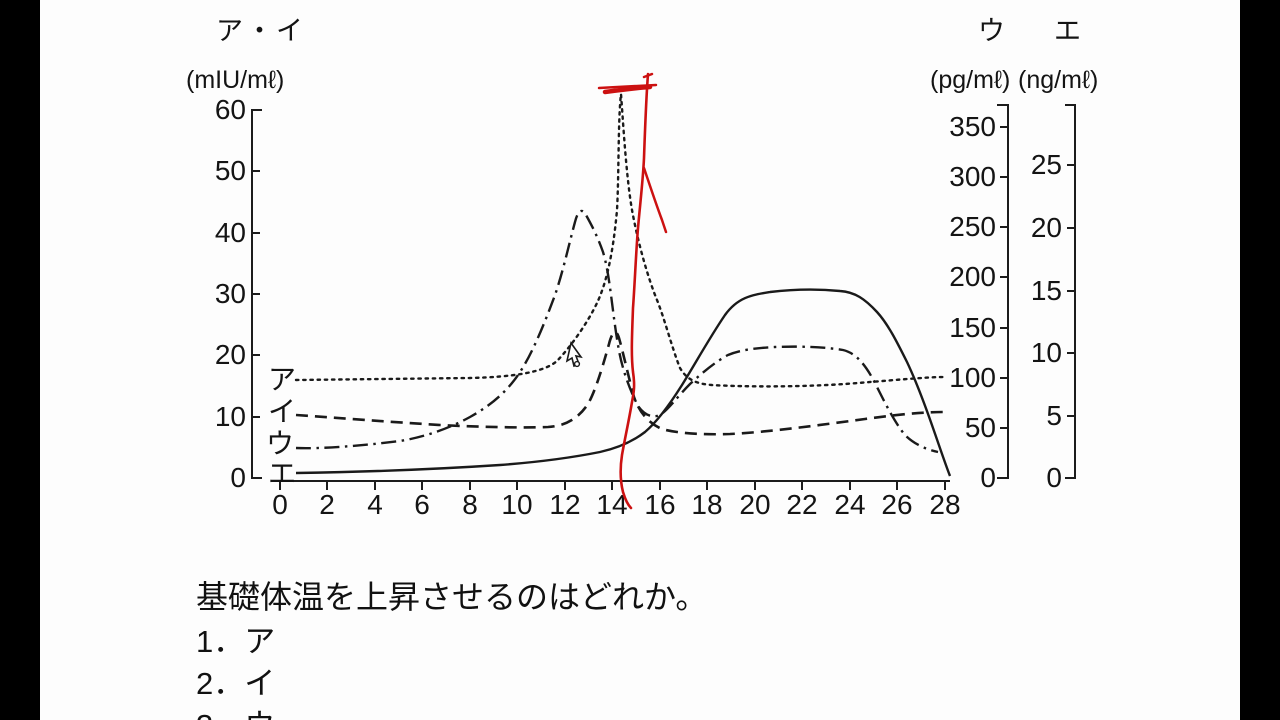 This screenshot has width=1280, height=720. I want to click on pg-axis-line, so click(1003, 291).